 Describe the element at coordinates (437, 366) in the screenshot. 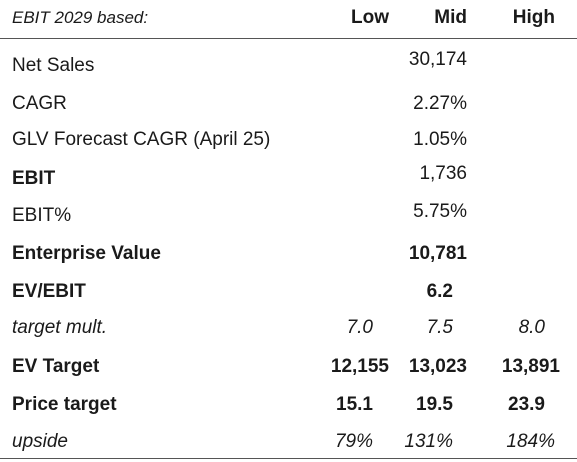

I see `cell-mid: 13,023` at that location.